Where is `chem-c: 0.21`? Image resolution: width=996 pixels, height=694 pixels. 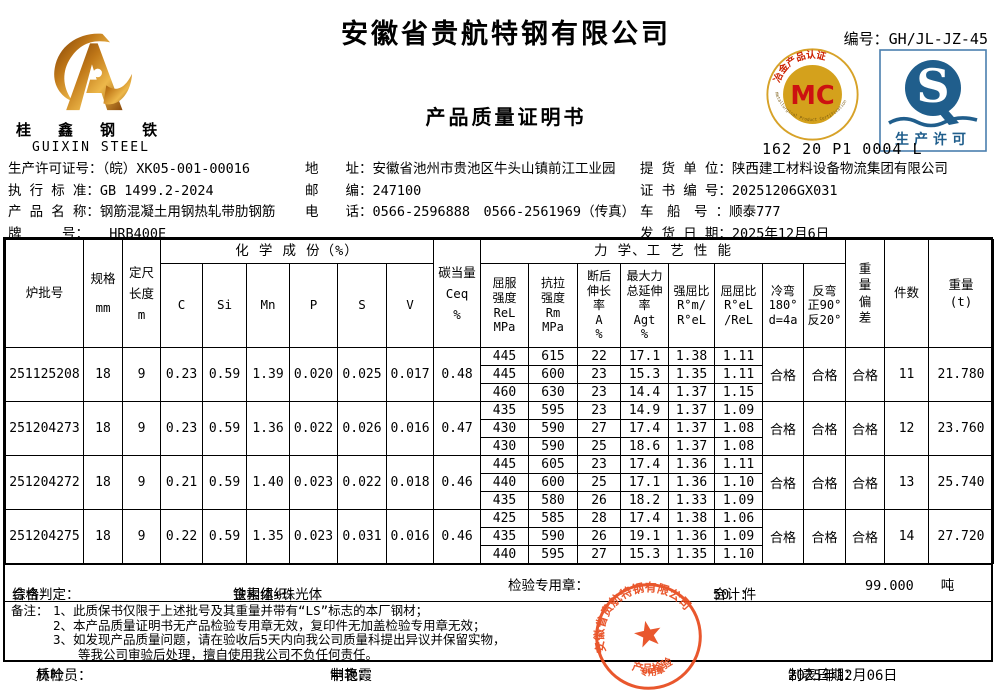 chem-c: 0.21 is located at coordinates (181, 482).